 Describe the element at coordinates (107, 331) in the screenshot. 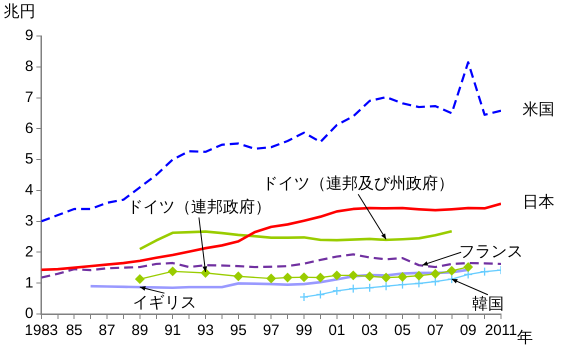

I see `x-tick-label: 87` at that location.